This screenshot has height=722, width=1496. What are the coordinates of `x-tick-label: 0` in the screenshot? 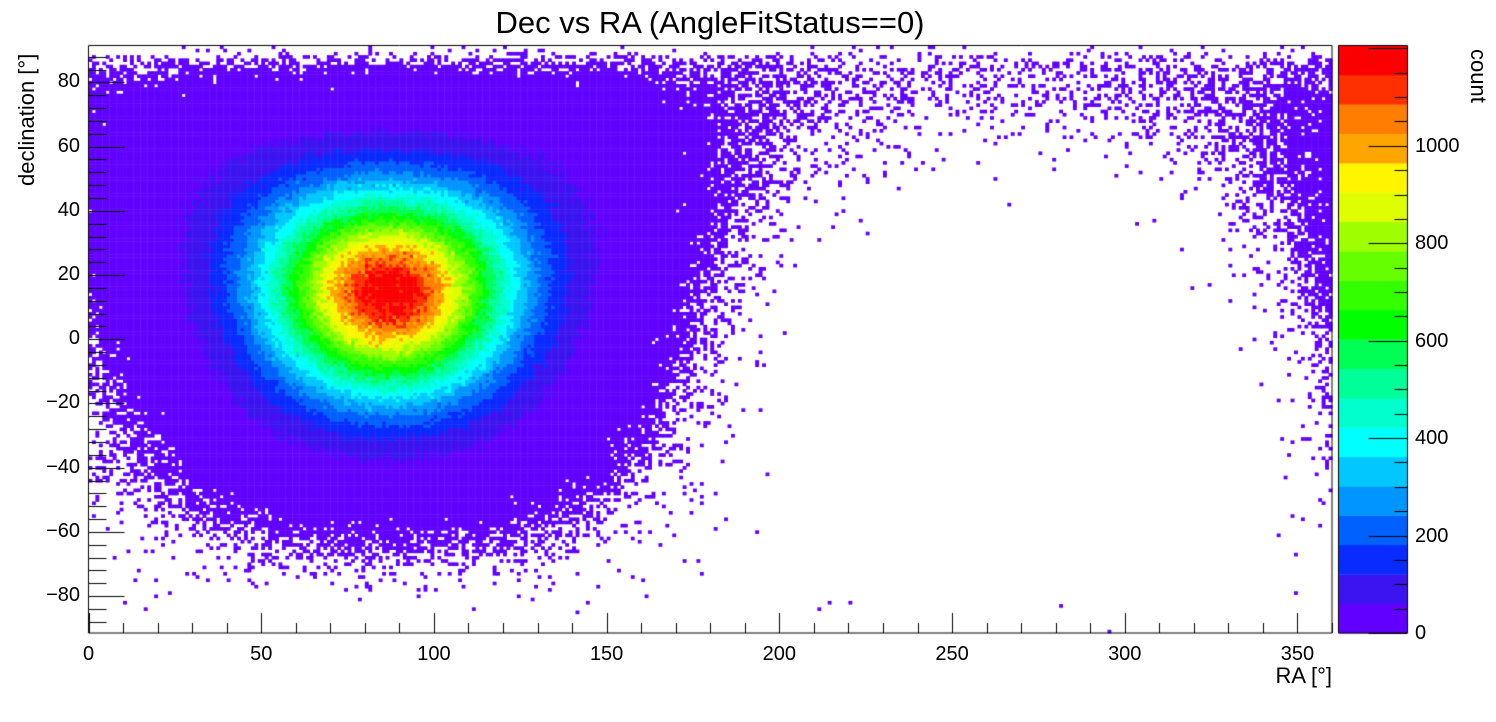 It's located at (88, 654).